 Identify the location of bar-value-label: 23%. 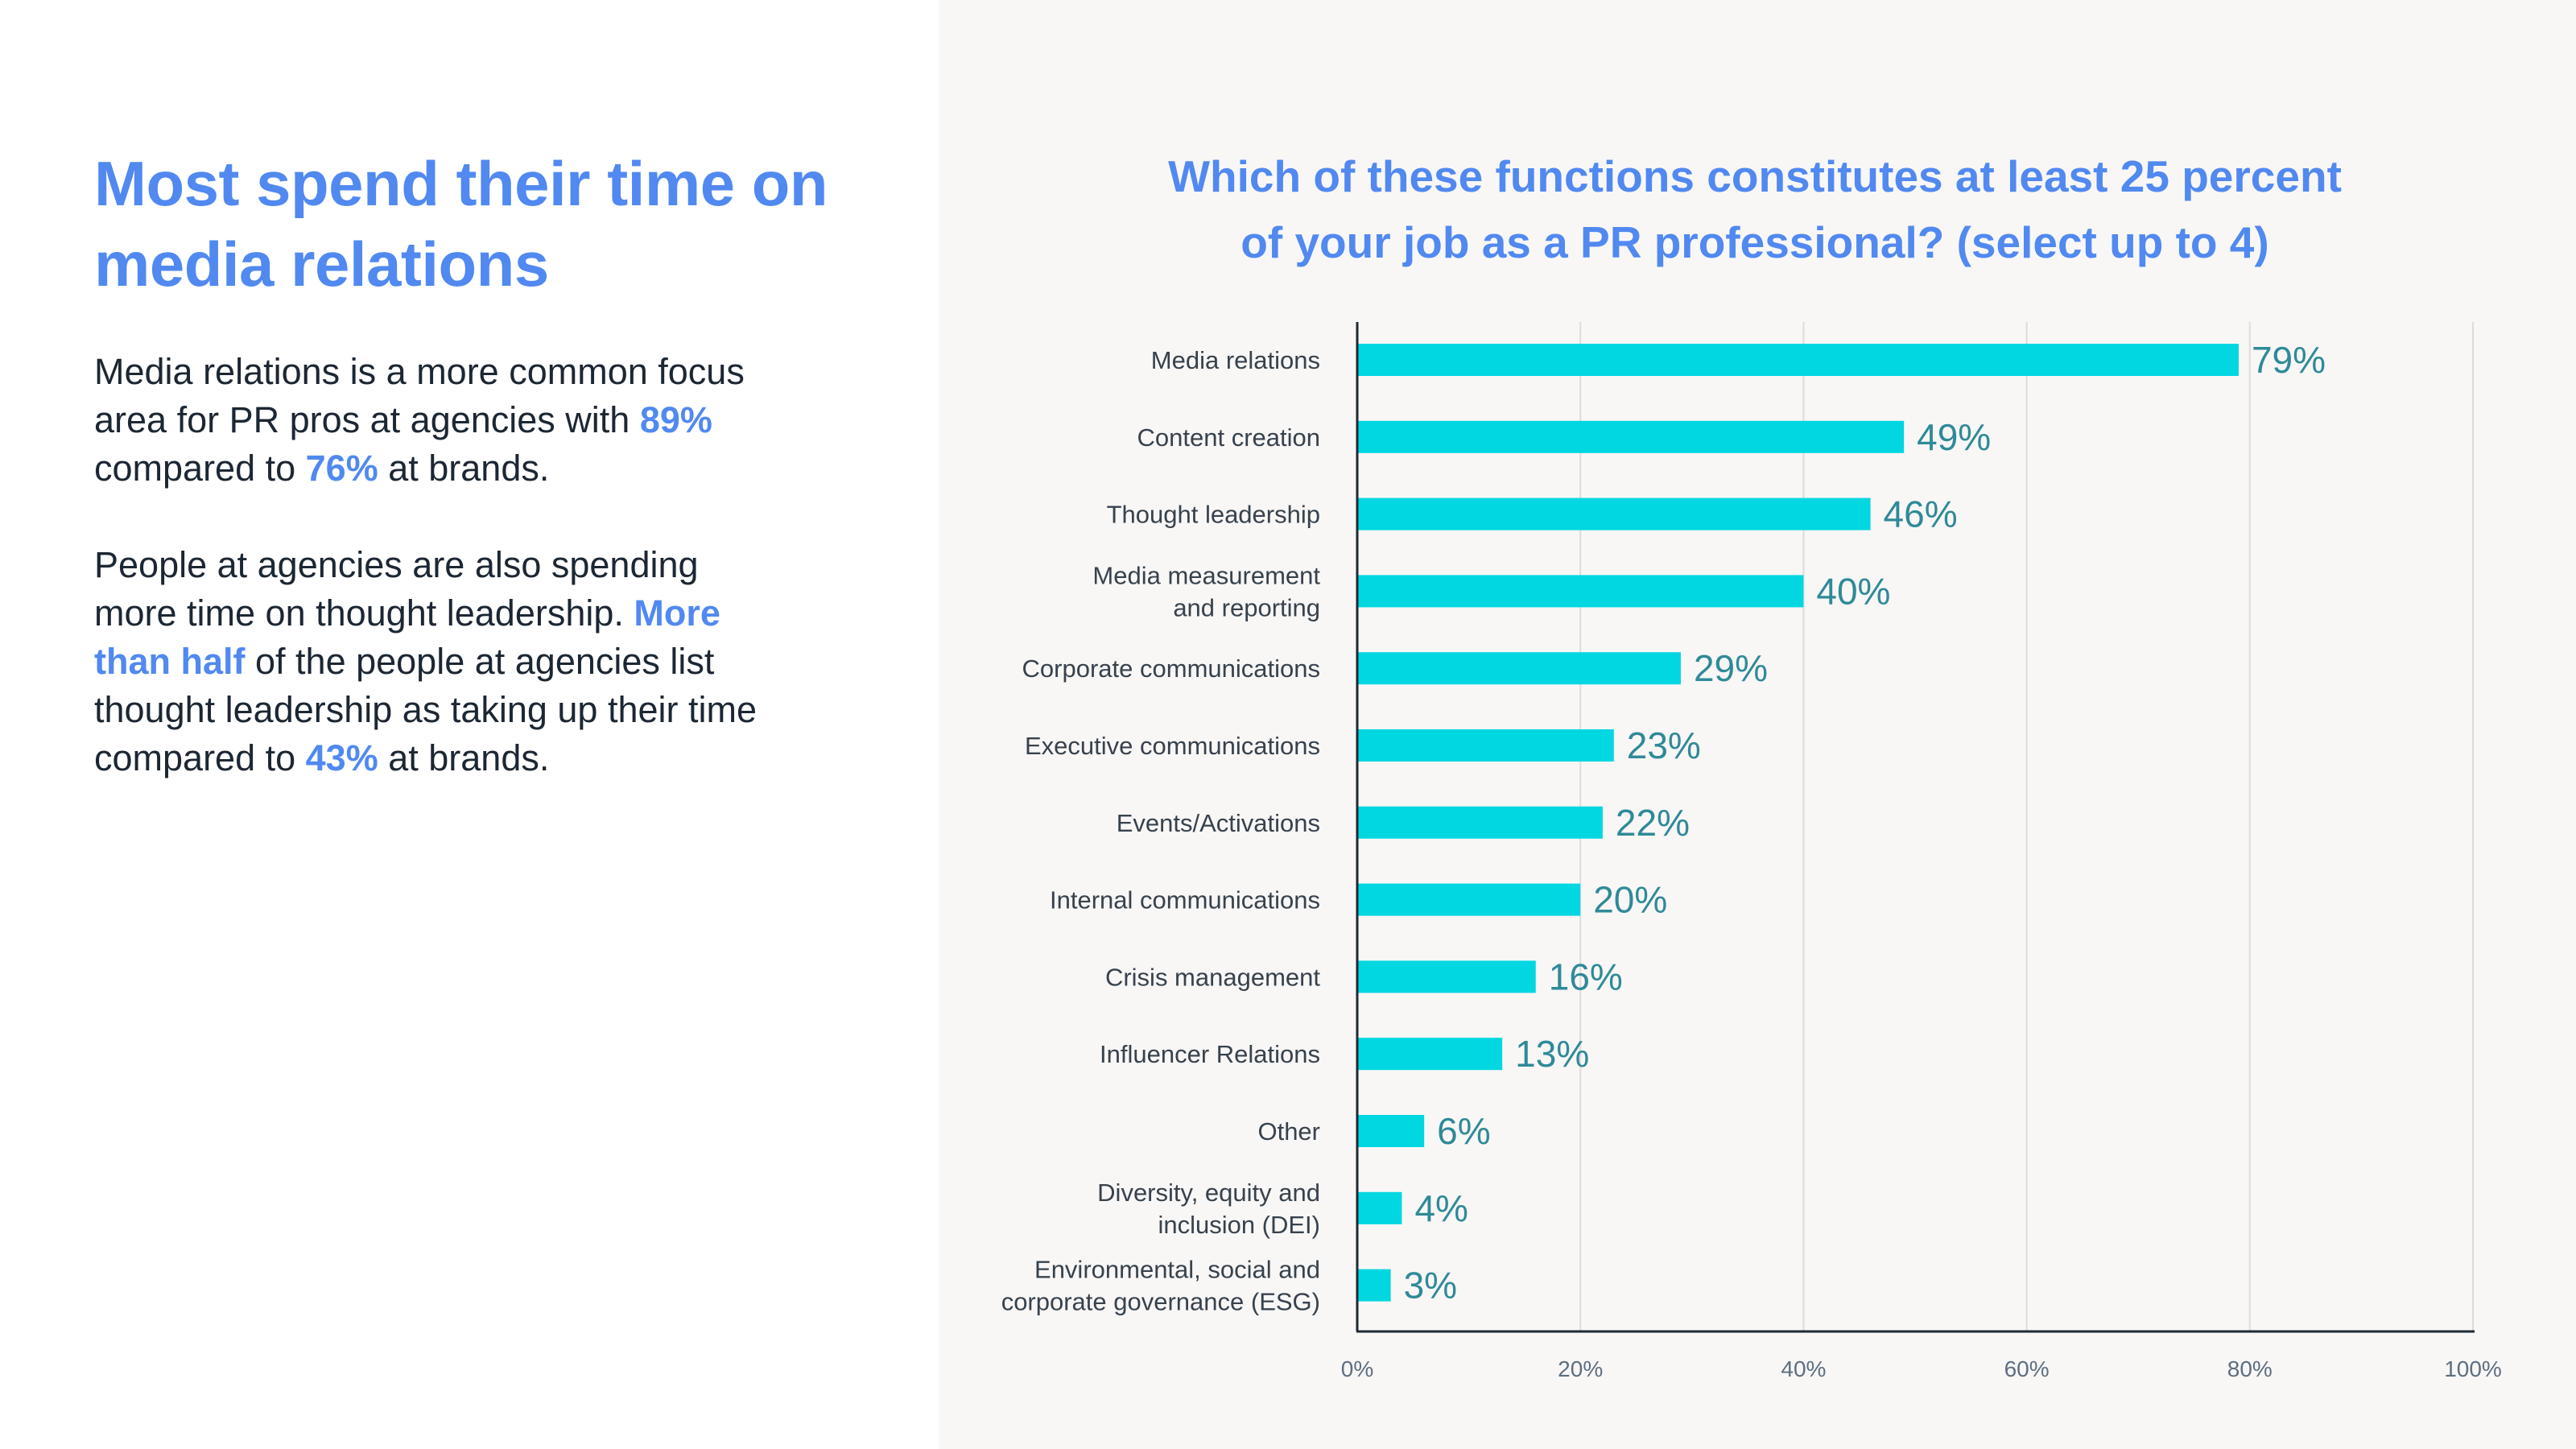
(1664, 745).